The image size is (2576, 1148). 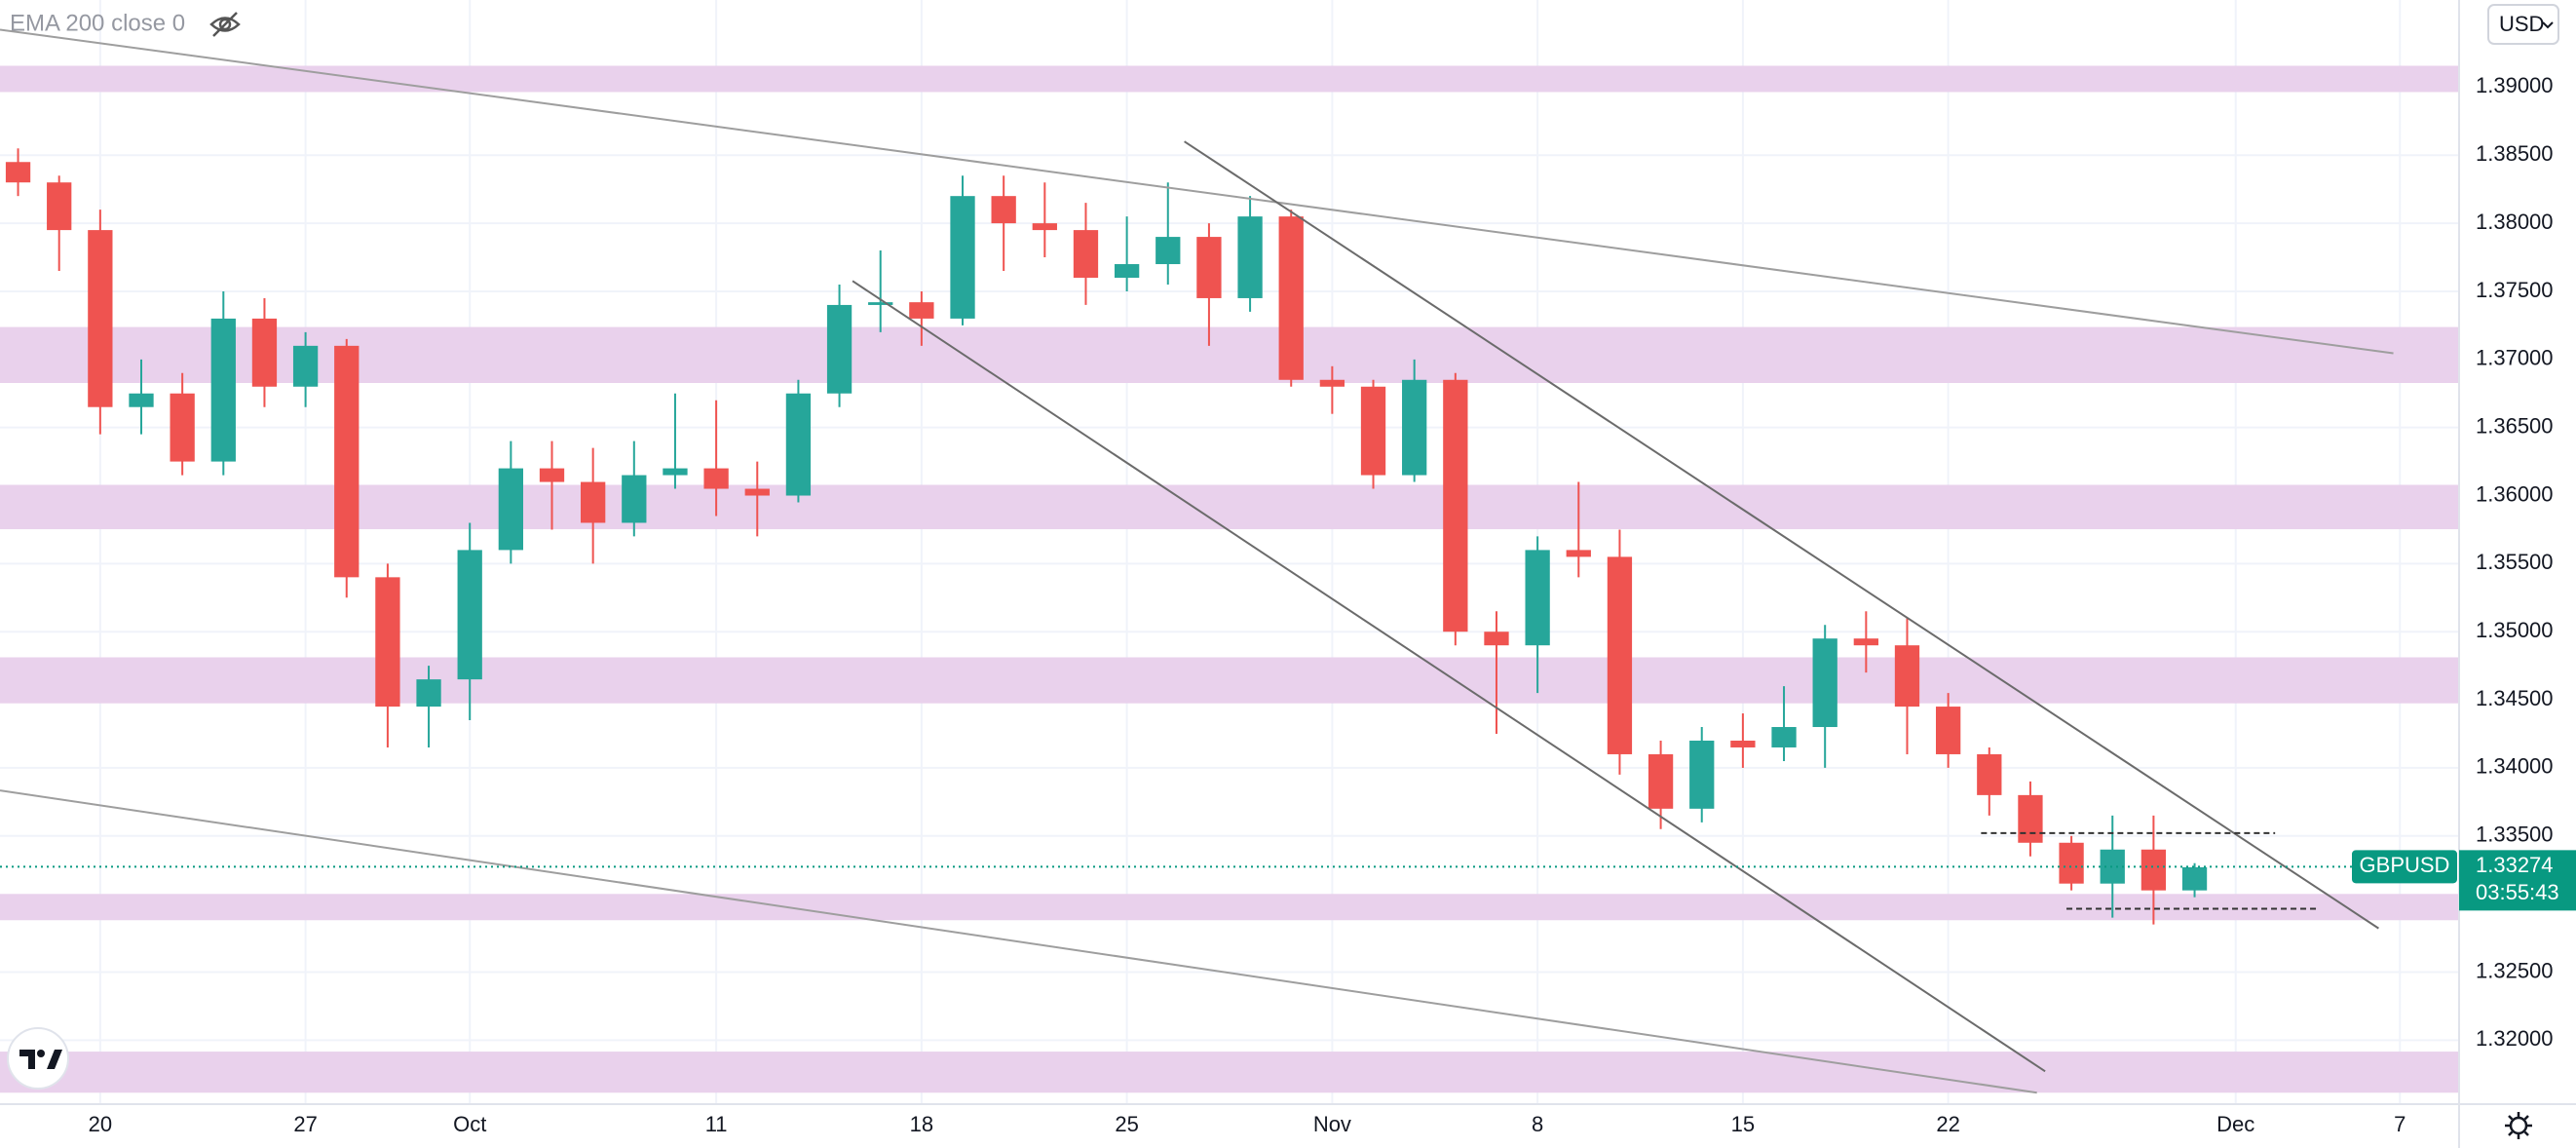 What do you see at coordinates (2515, 1038) in the screenshot?
I see `y-tick-label: 1.32000` at bounding box center [2515, 1038].